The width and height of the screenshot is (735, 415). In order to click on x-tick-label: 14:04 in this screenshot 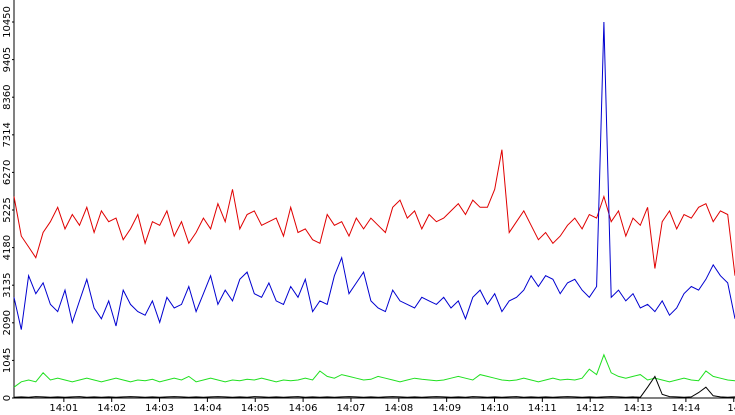, I will do `click(207, 408)`.